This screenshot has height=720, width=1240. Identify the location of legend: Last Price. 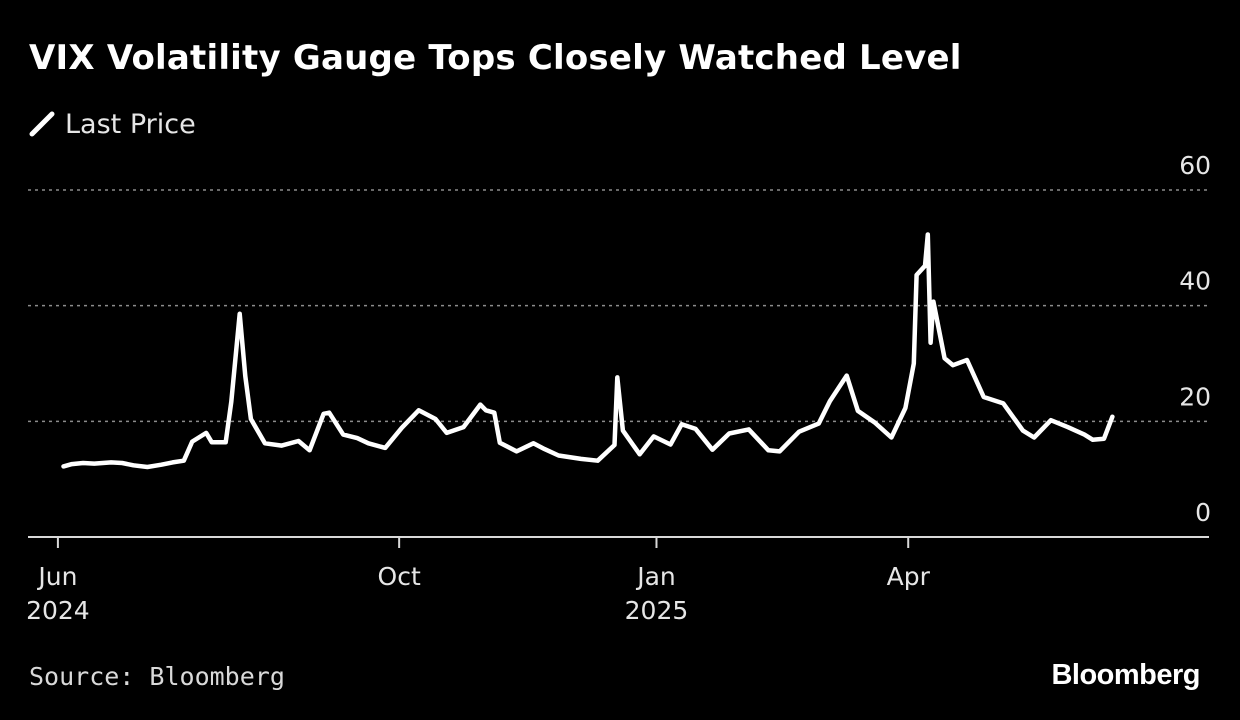
(112, 124).